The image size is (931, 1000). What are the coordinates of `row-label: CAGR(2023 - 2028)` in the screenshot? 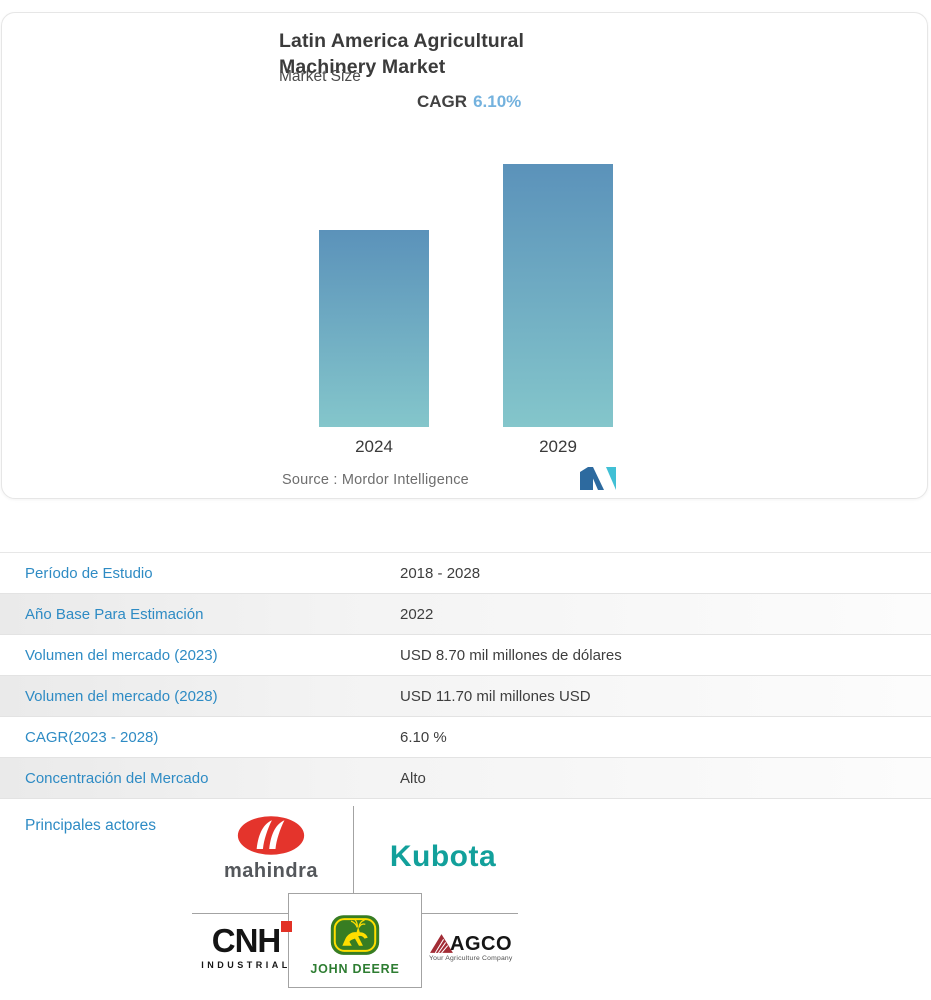 It's located at (92, 737).